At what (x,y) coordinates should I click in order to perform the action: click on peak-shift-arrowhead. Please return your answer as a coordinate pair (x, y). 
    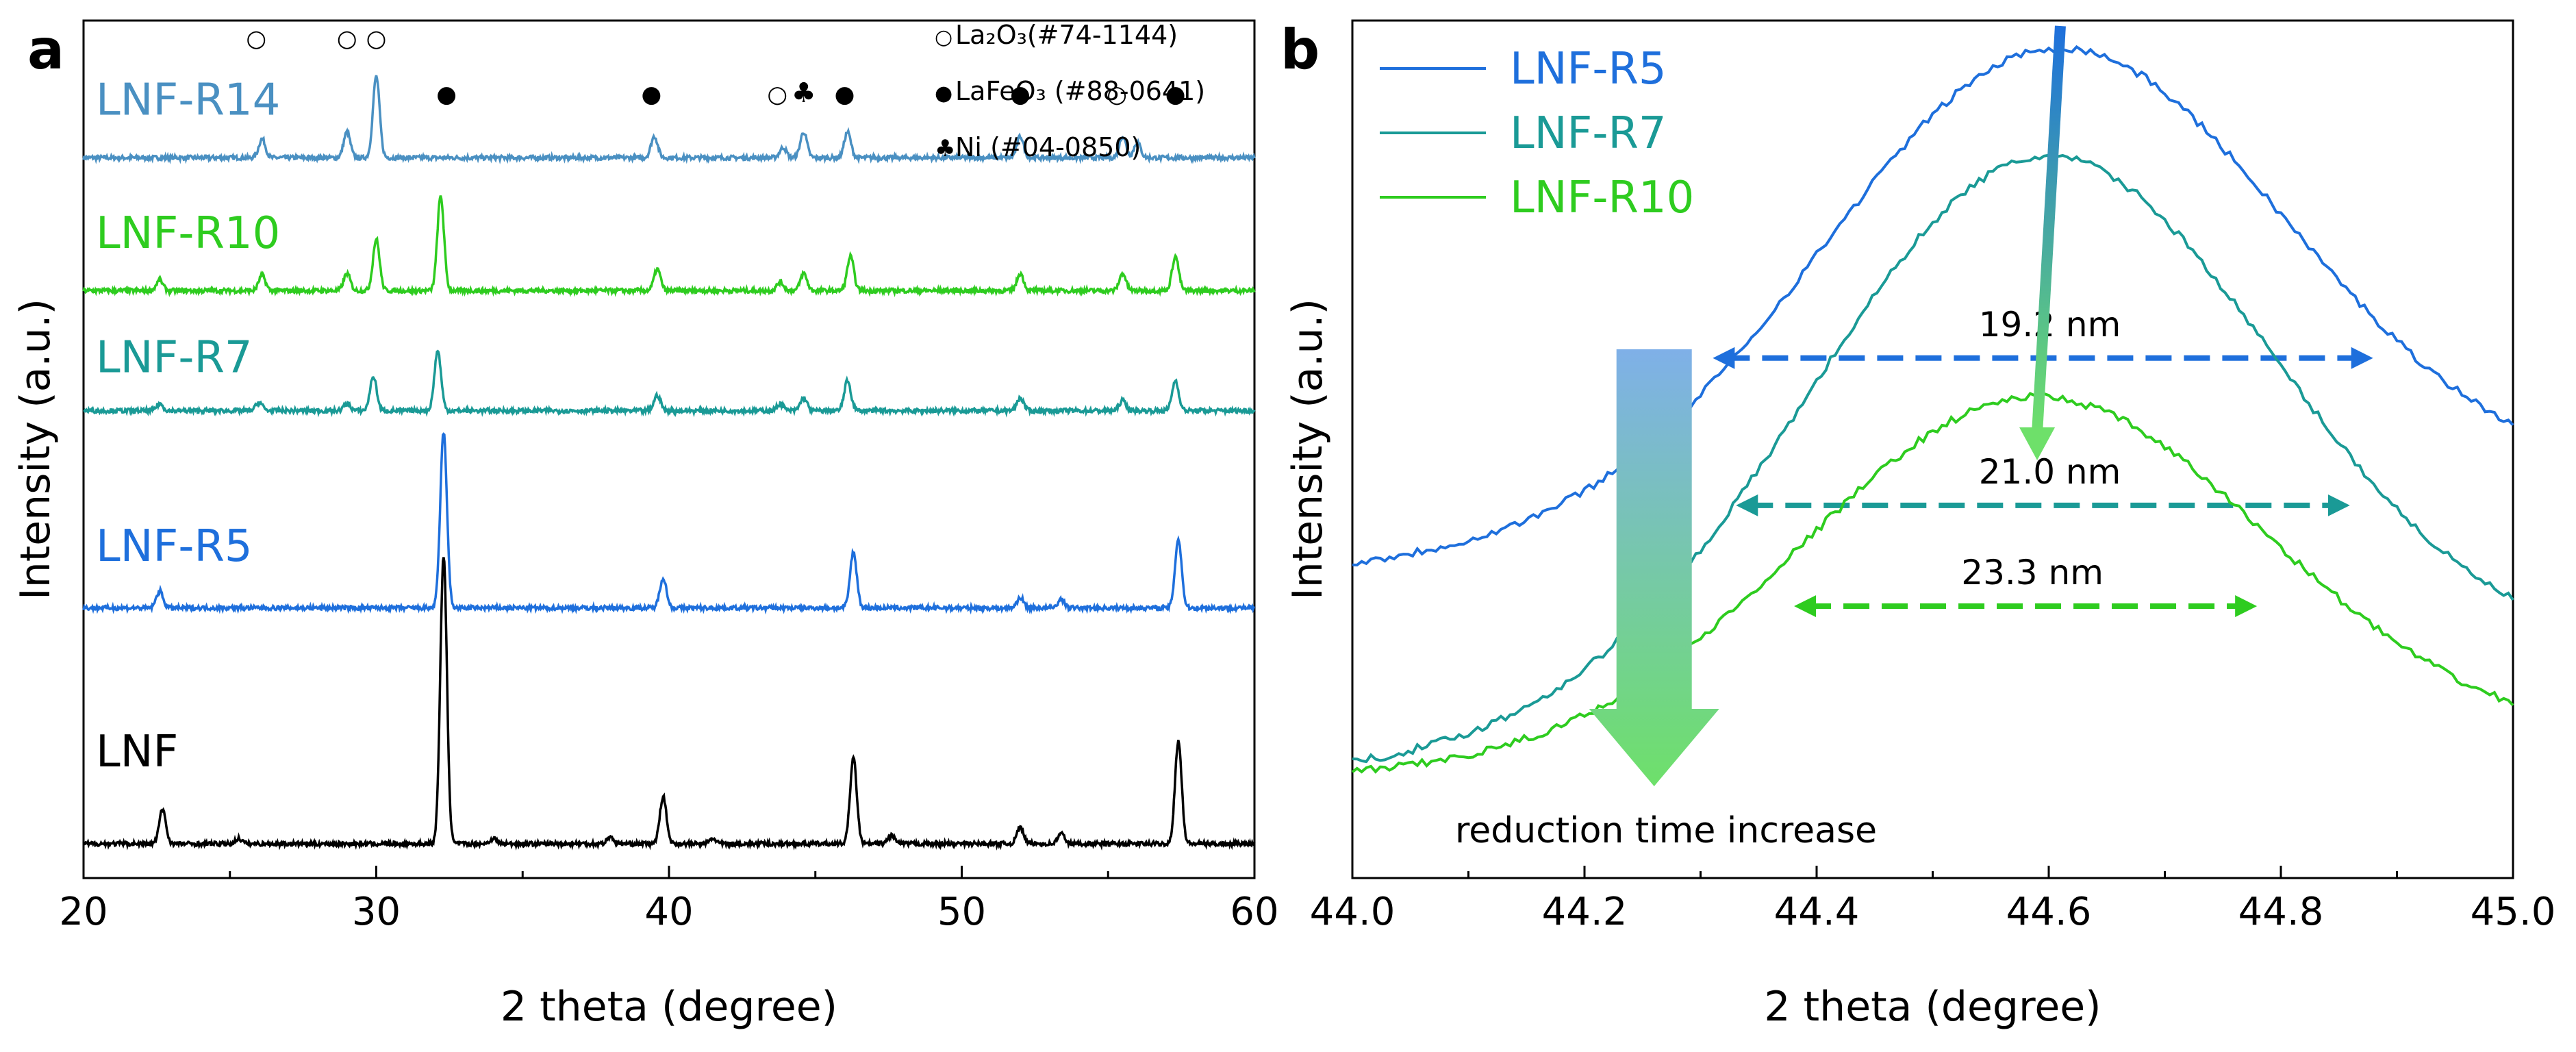
    Looking at the image, I should click on (2037, 444).